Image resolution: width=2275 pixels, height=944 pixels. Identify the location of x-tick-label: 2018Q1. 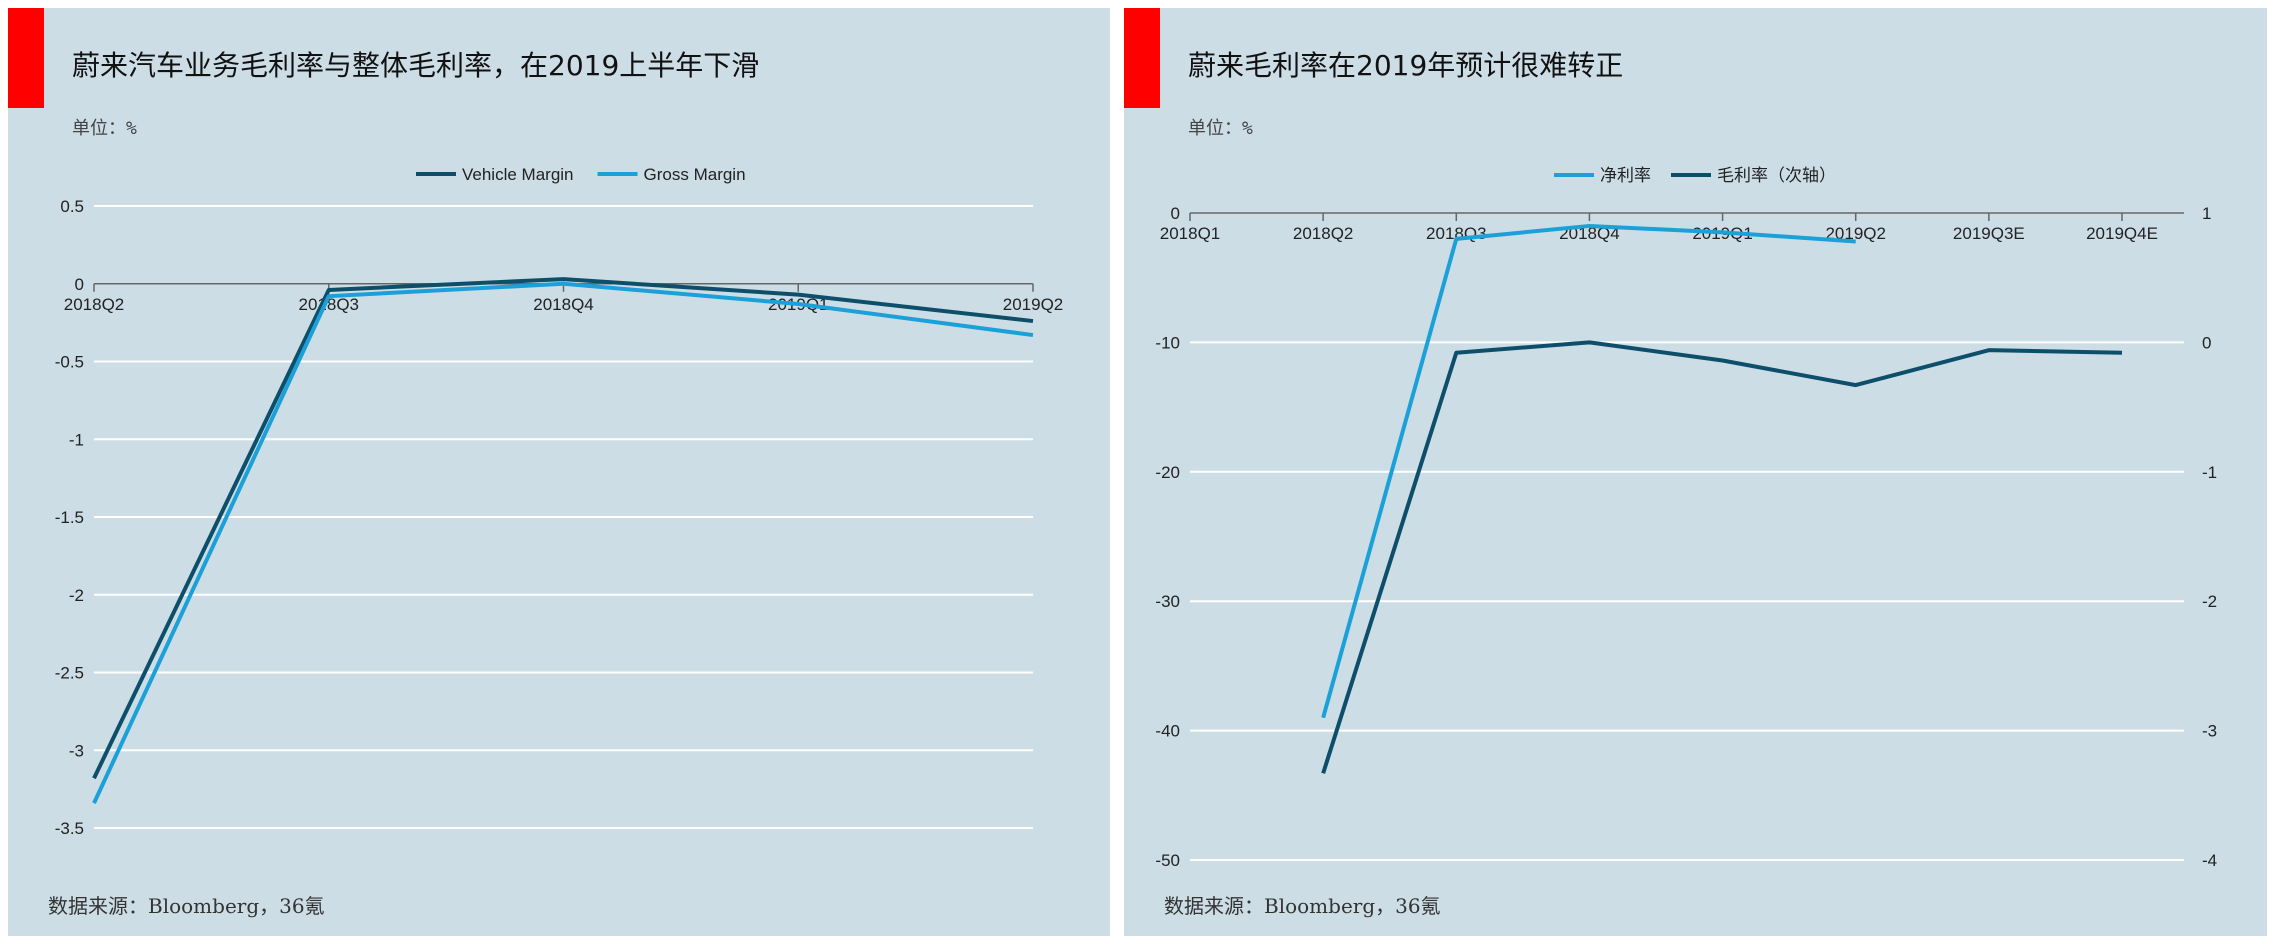
(1190, 233).